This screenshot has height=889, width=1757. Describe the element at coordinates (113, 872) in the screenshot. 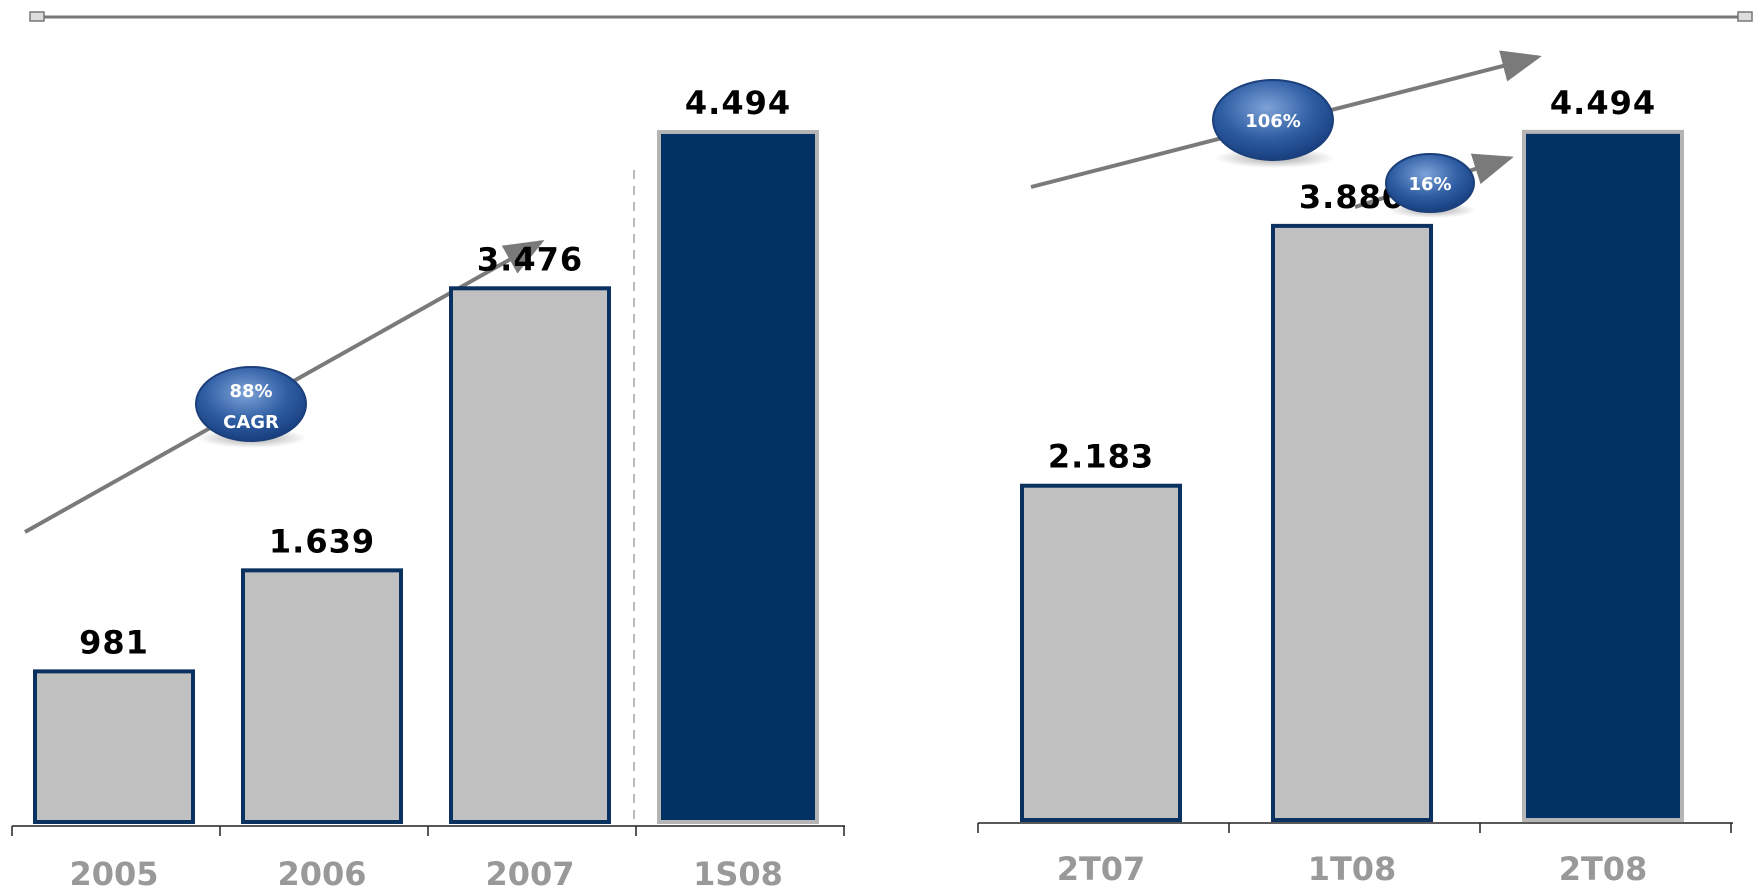

I see `left-category-label-2005: 2005` at that location.